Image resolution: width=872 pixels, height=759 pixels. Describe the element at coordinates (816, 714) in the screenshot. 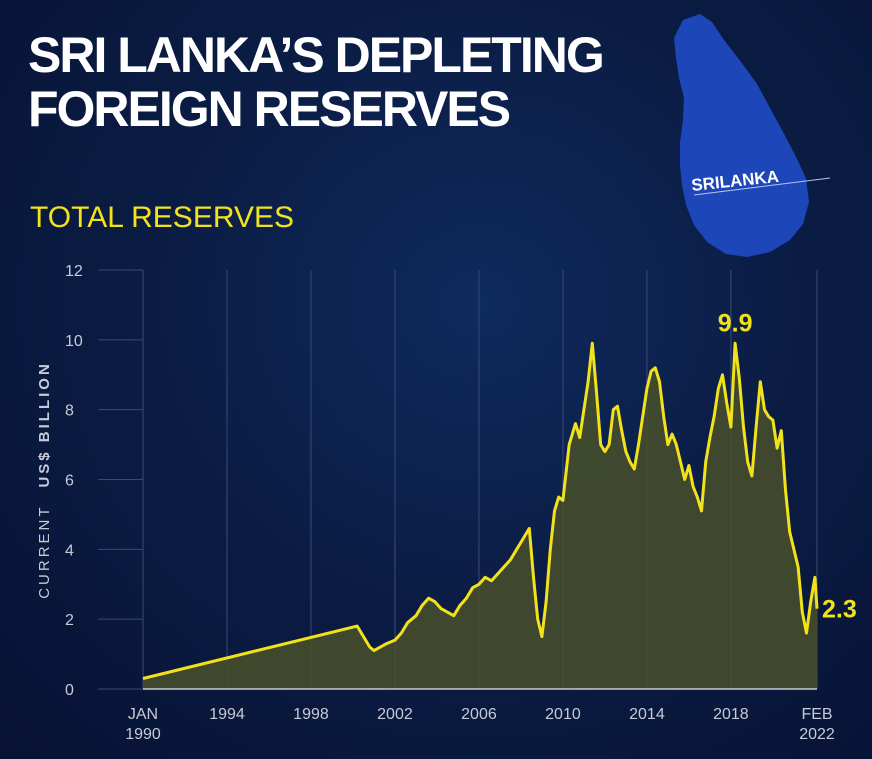

I see `x-tick-label: FEB` at that location.